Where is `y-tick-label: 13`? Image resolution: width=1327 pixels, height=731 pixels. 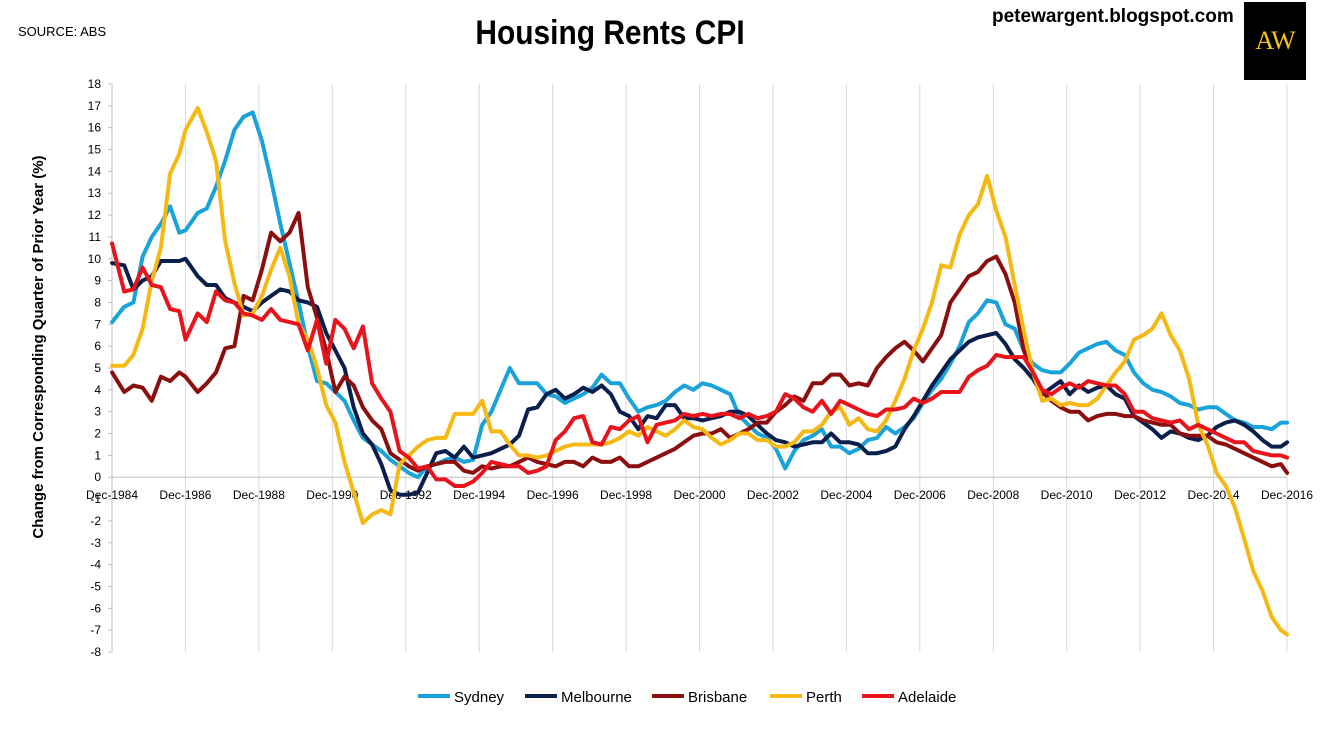
y-tick-label: 13 is located at coordinates (95, 193).